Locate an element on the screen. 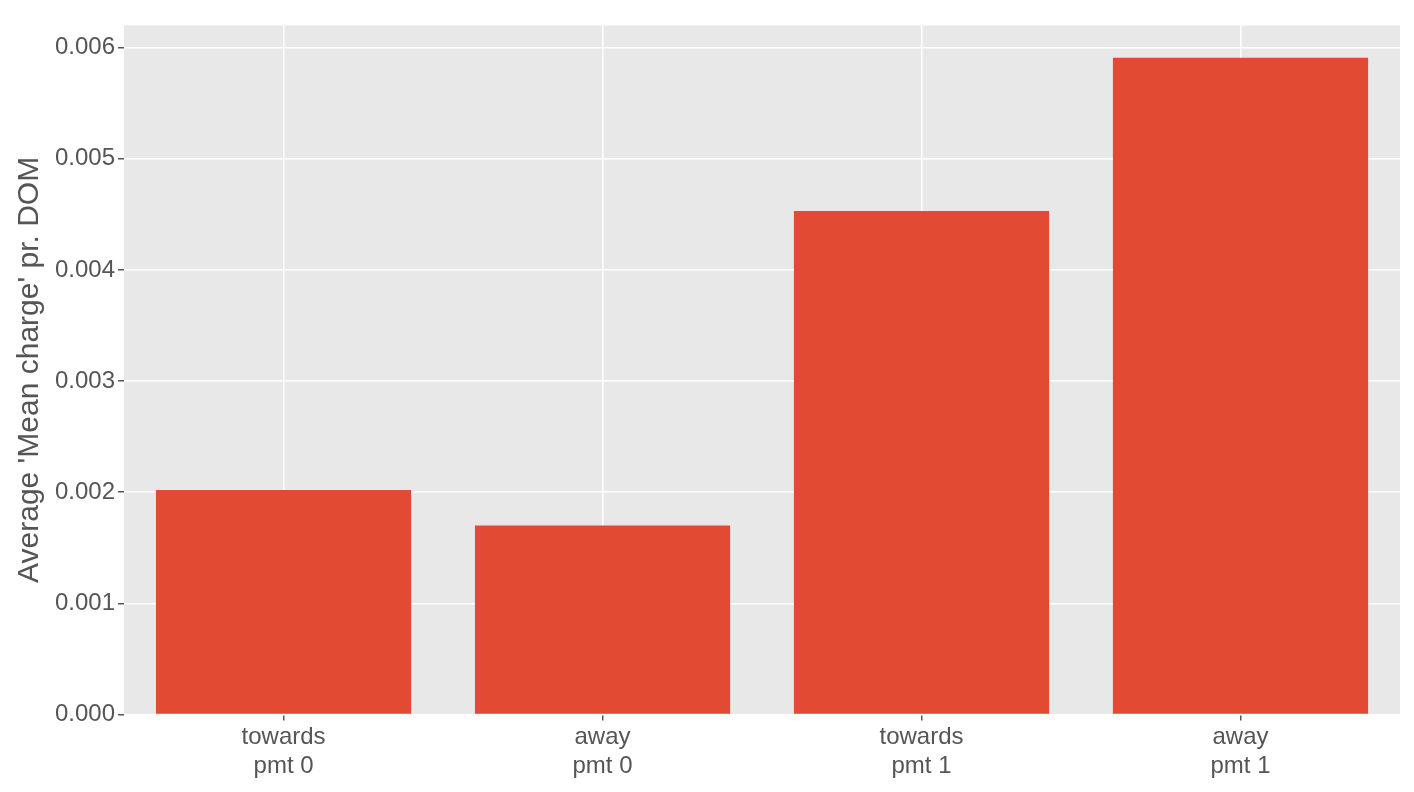  x-tick-label: away pmt 1 is located at coordinates (1240, 750).